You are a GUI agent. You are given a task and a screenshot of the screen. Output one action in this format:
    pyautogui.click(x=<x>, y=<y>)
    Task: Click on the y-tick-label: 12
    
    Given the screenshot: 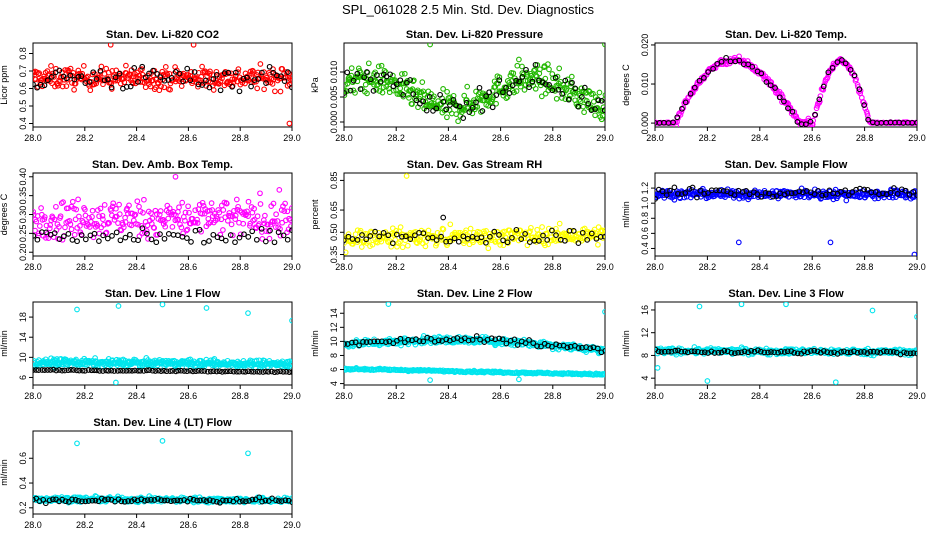 What is the action you would take?
    pyautogui.click(x=334, y=327)
    